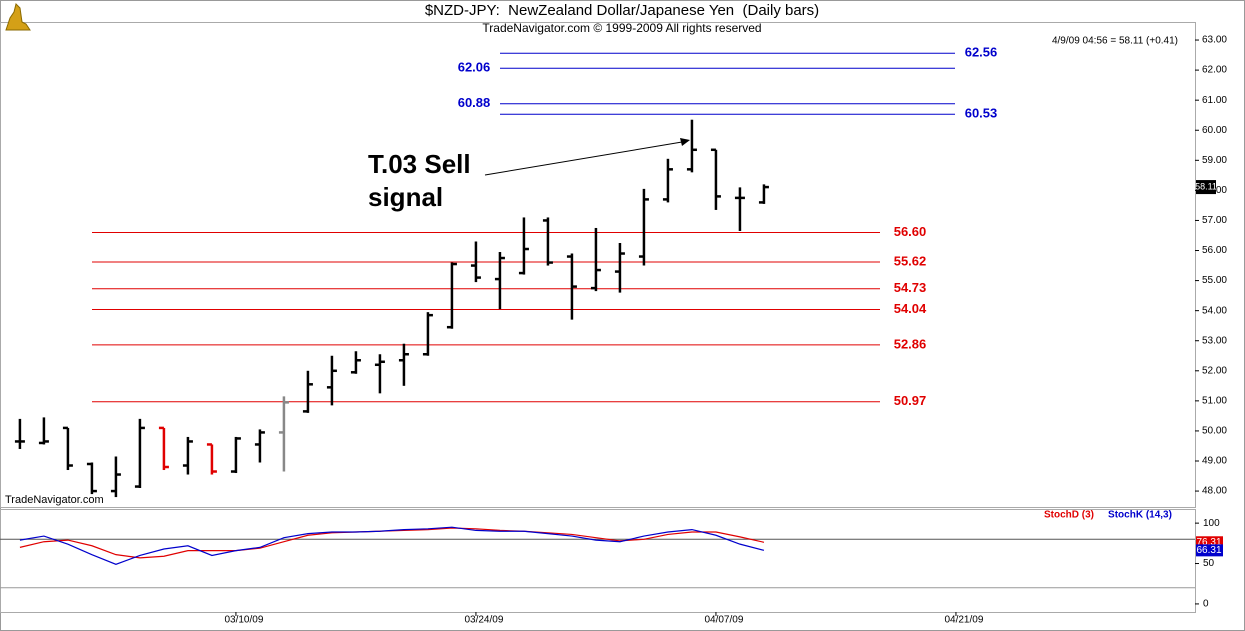 Image resolution: width=1245 pixels, height=631 pixels. I want to click on y-tick-label: 0, so click(1206, 604).